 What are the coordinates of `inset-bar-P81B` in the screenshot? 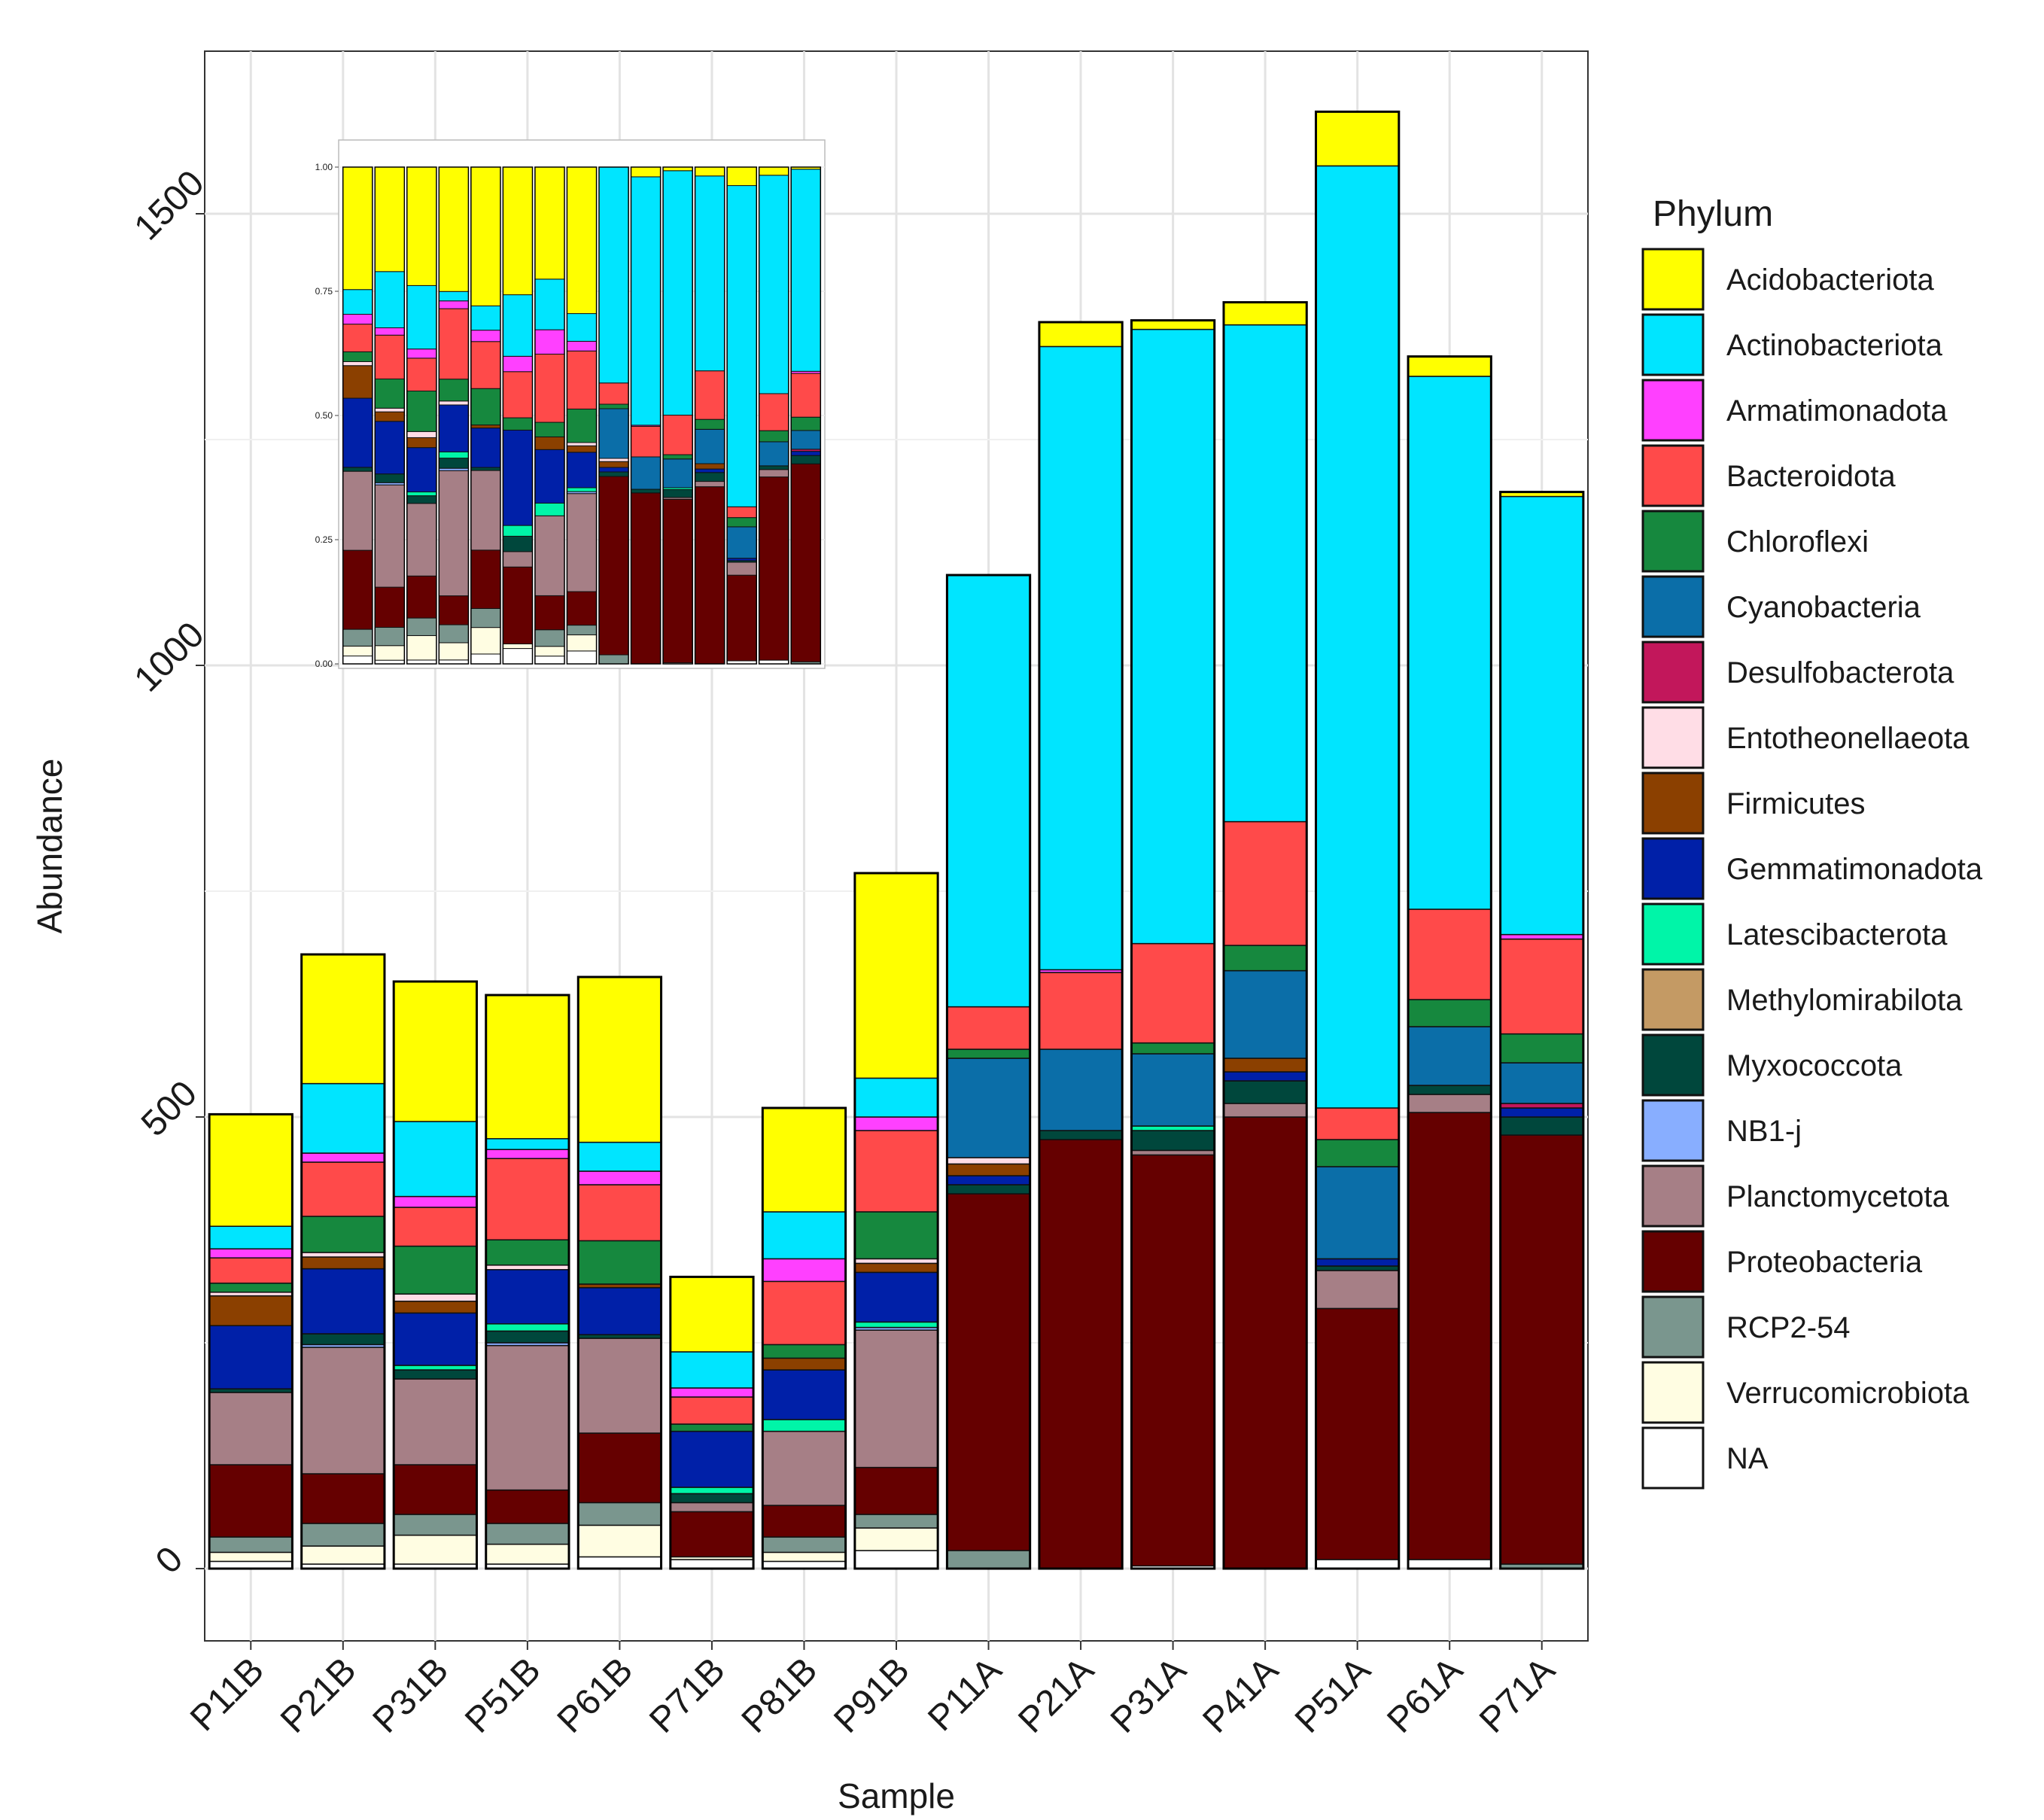 It's located at (549, 415).